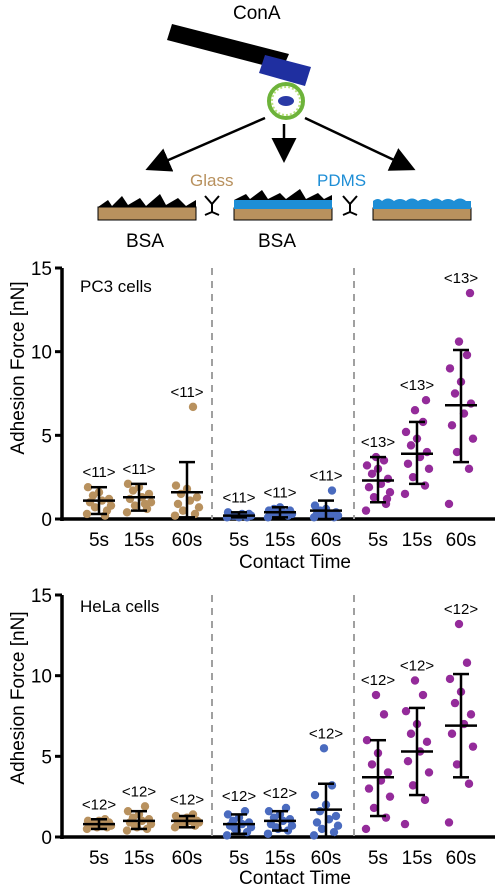  Describe the element at coordinates (283, 205) in the screenshot. I see `substrate-pdms-bsa` at that location.